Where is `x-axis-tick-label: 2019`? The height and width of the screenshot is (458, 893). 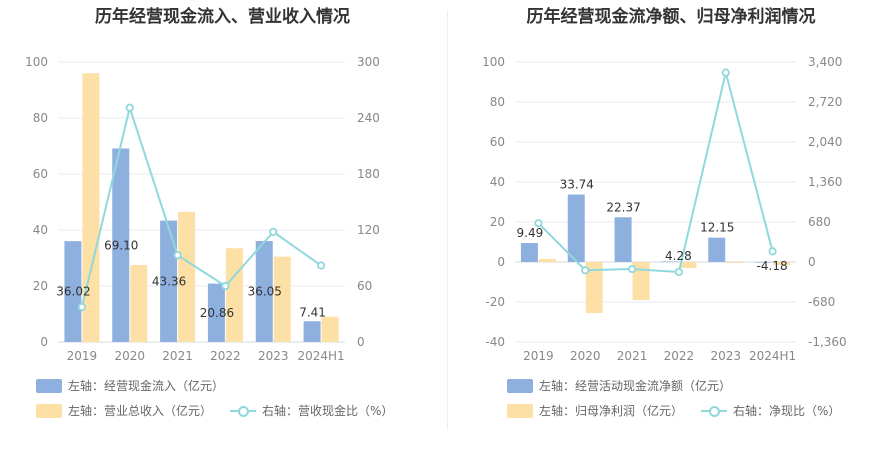 x-axis-tick-label: 2019 is located at coordinates (538, 356).